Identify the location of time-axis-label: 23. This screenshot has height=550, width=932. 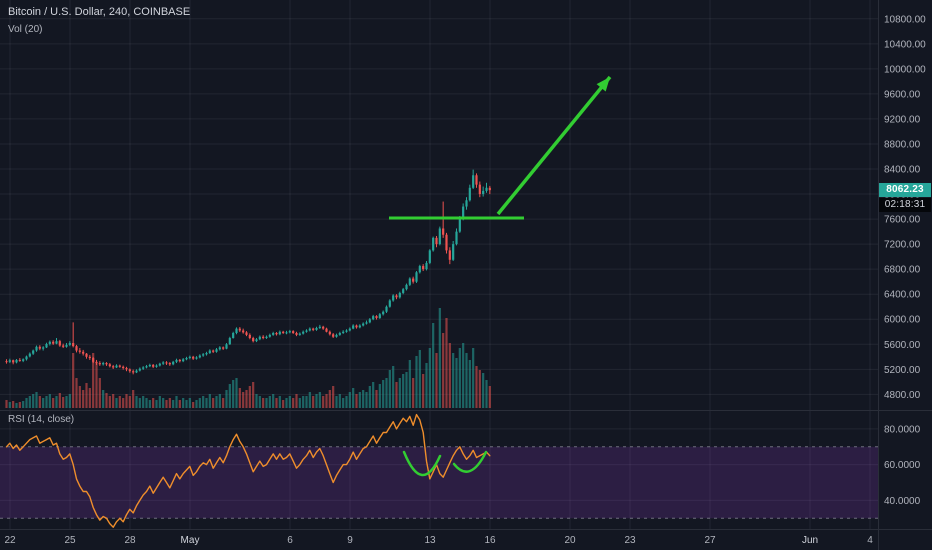
(630, 540).